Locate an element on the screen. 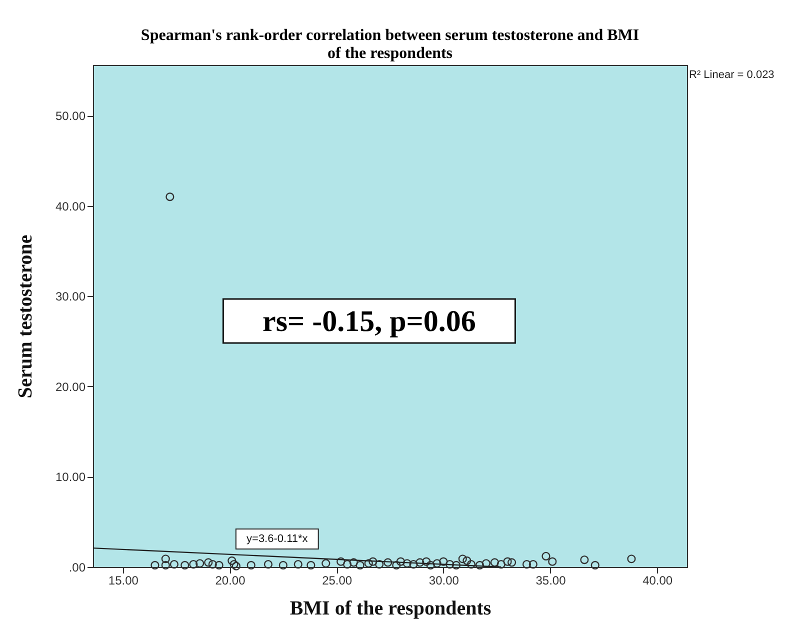  x-tick-label: 20.00 is located at coordinates (230, 581).